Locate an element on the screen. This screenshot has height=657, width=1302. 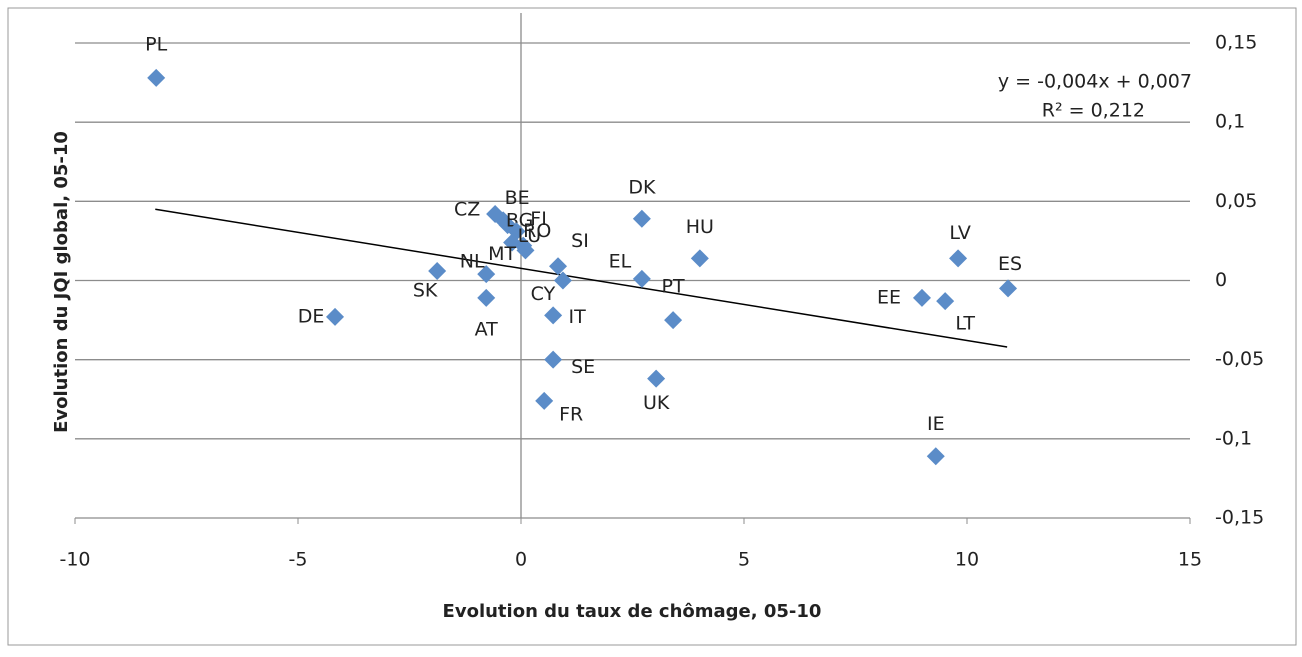
trend-equation: y = -0,004x + 0,007 is located at coordinates (1095, 82).